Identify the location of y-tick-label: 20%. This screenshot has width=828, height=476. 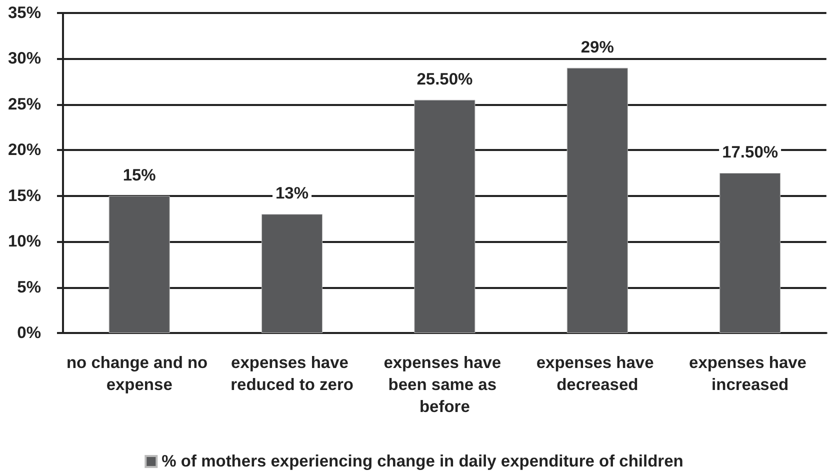
(25, 150).